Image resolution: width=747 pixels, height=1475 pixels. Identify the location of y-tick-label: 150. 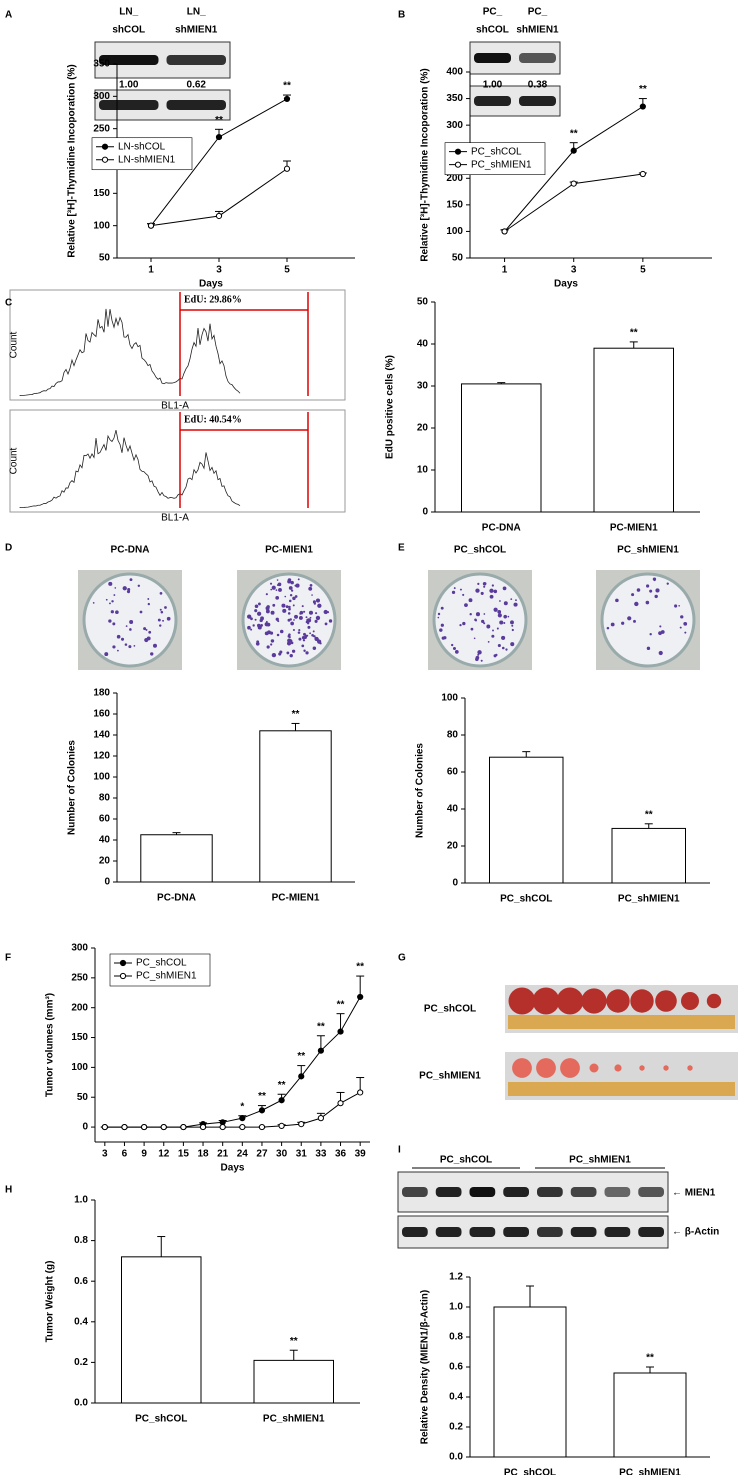
(79, 1037).